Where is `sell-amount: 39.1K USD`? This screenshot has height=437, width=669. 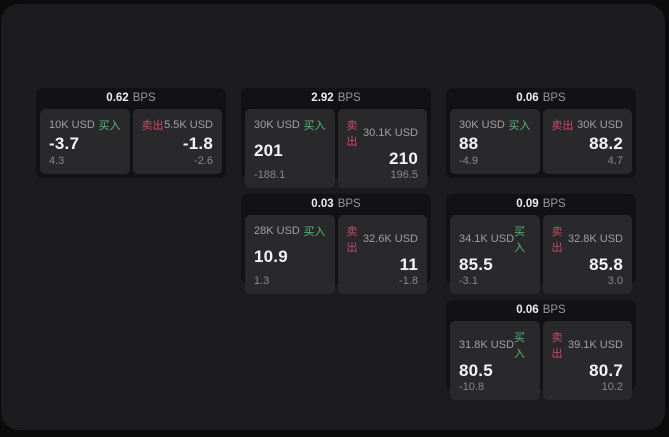 sell-amount: 39.1K USD is located at coordinates (595, 345).